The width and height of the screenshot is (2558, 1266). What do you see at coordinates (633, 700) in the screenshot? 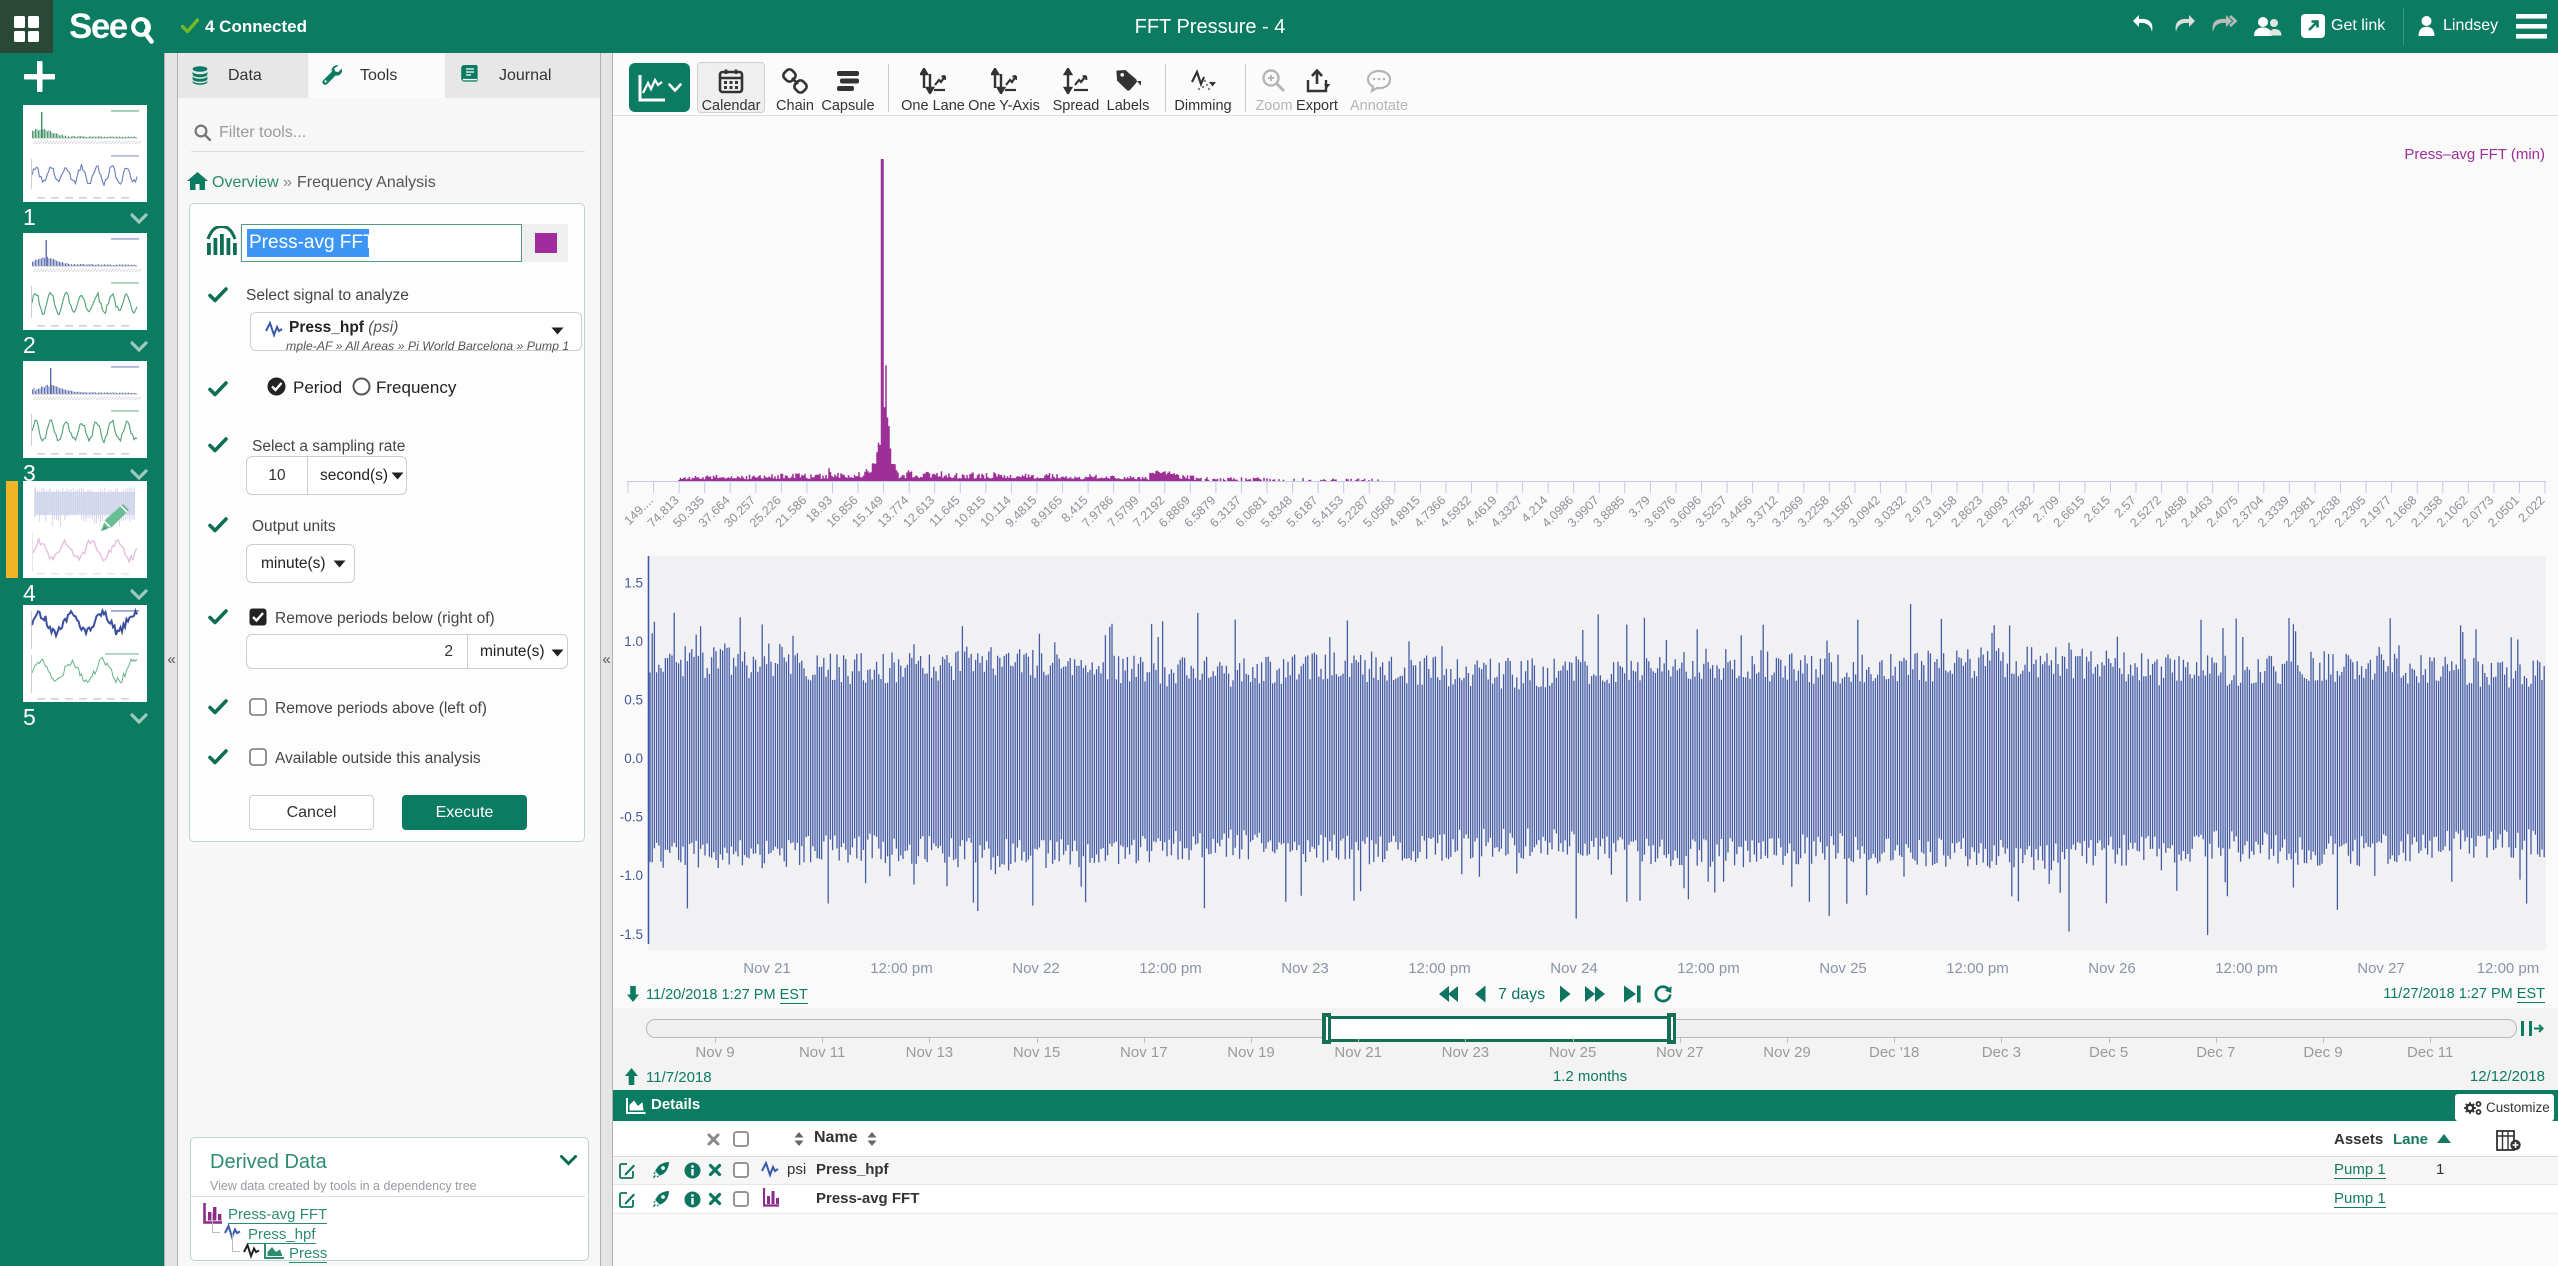
I see `svg-text: 0.5` at bounding box center [633, 700].